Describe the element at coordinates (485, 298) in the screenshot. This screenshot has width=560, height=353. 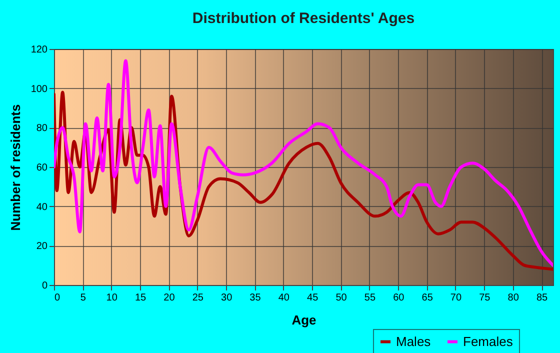
I see `x-tick-label: 75` at that location.